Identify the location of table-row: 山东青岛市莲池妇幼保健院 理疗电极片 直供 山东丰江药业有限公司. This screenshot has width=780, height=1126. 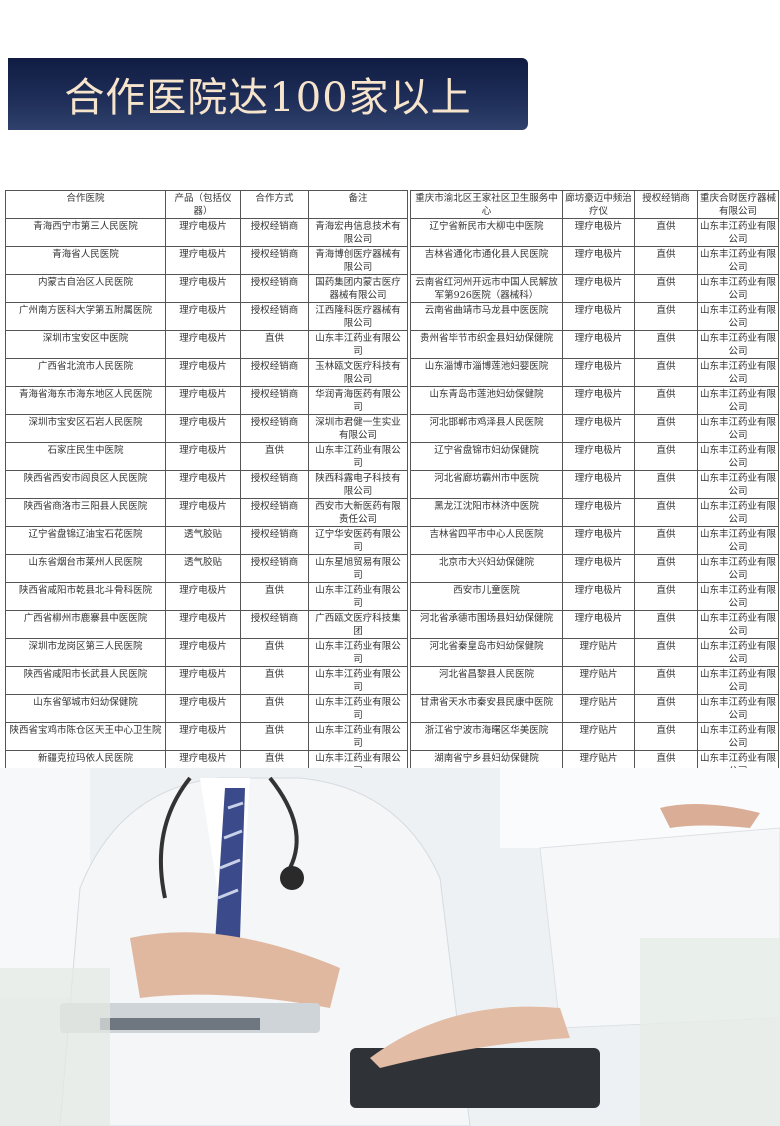
(594, 400).